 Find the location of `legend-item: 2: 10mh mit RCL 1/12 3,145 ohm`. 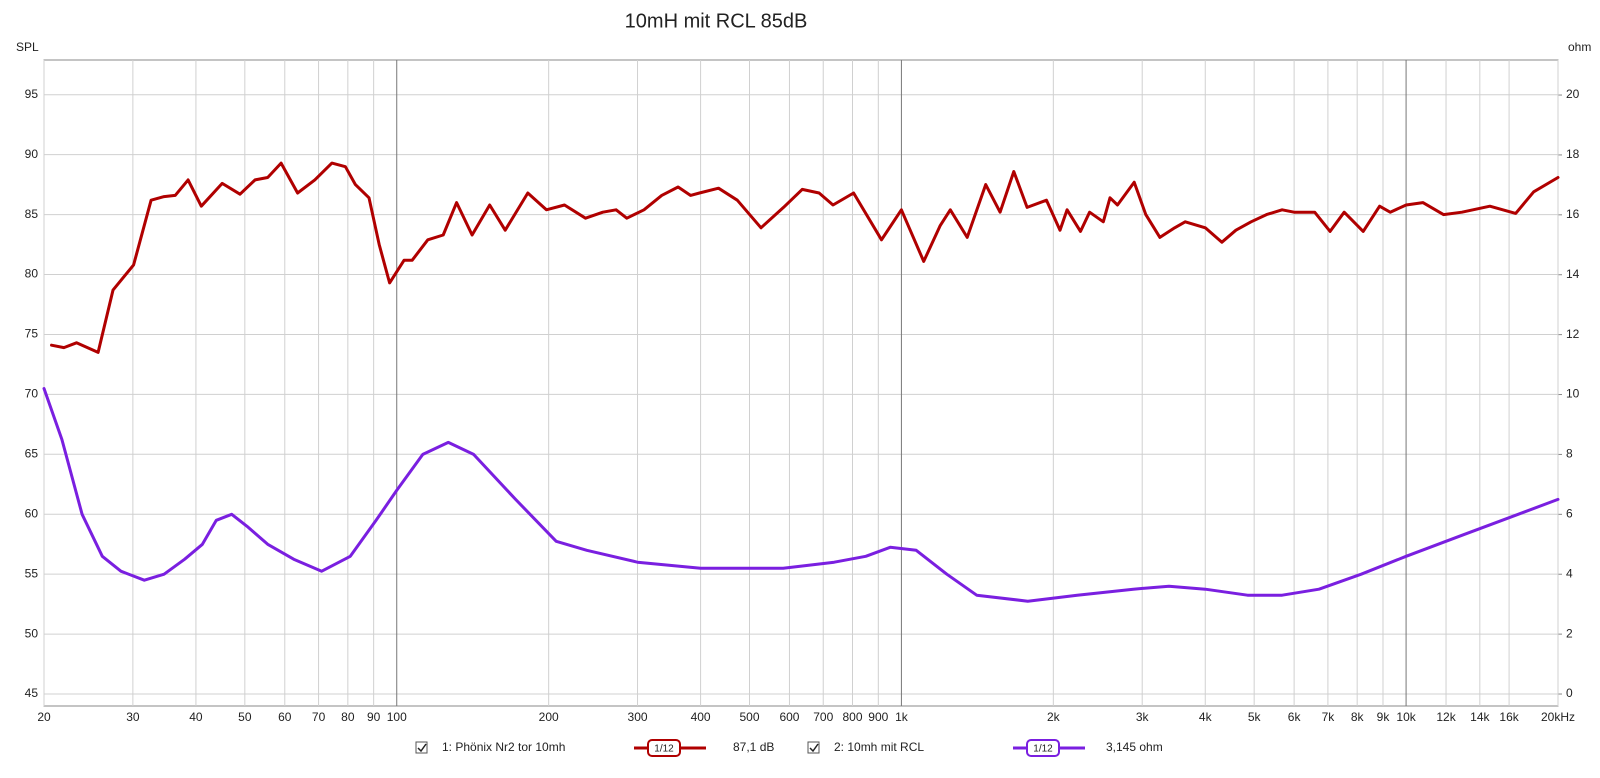

legend-item: 2: 10mh mit RCL 1/12 3,145 ohm is located at coordinates (985, 748).